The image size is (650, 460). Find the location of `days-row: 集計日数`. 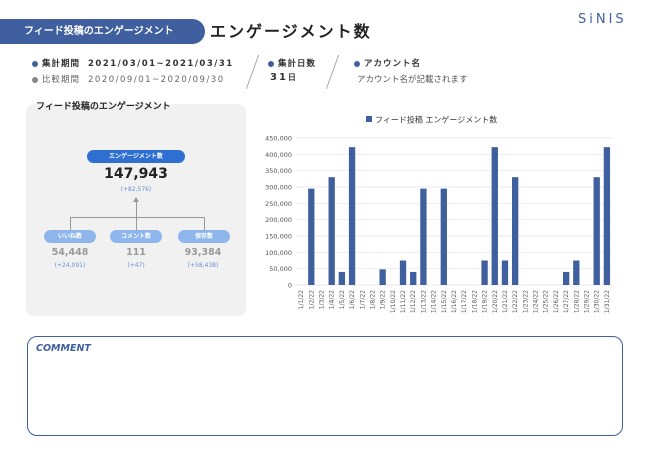

days-row: 集計日数 is located at coordinates (292, 63).